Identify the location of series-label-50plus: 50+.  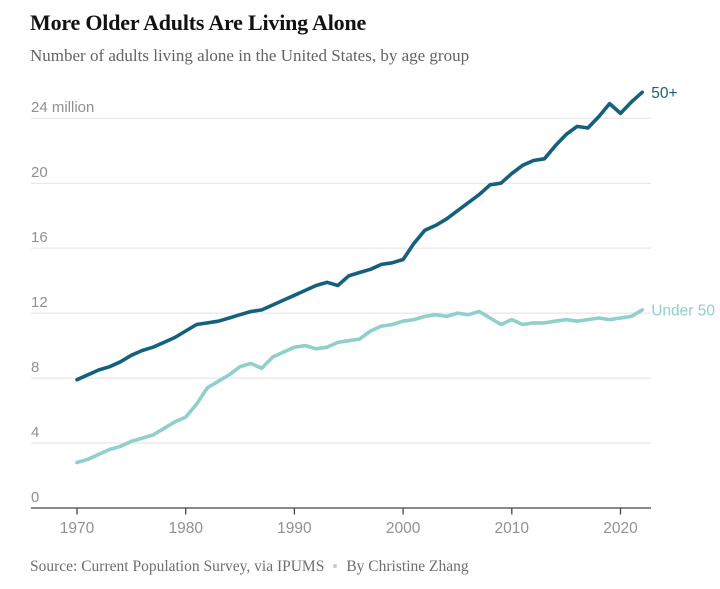
(664, 93).